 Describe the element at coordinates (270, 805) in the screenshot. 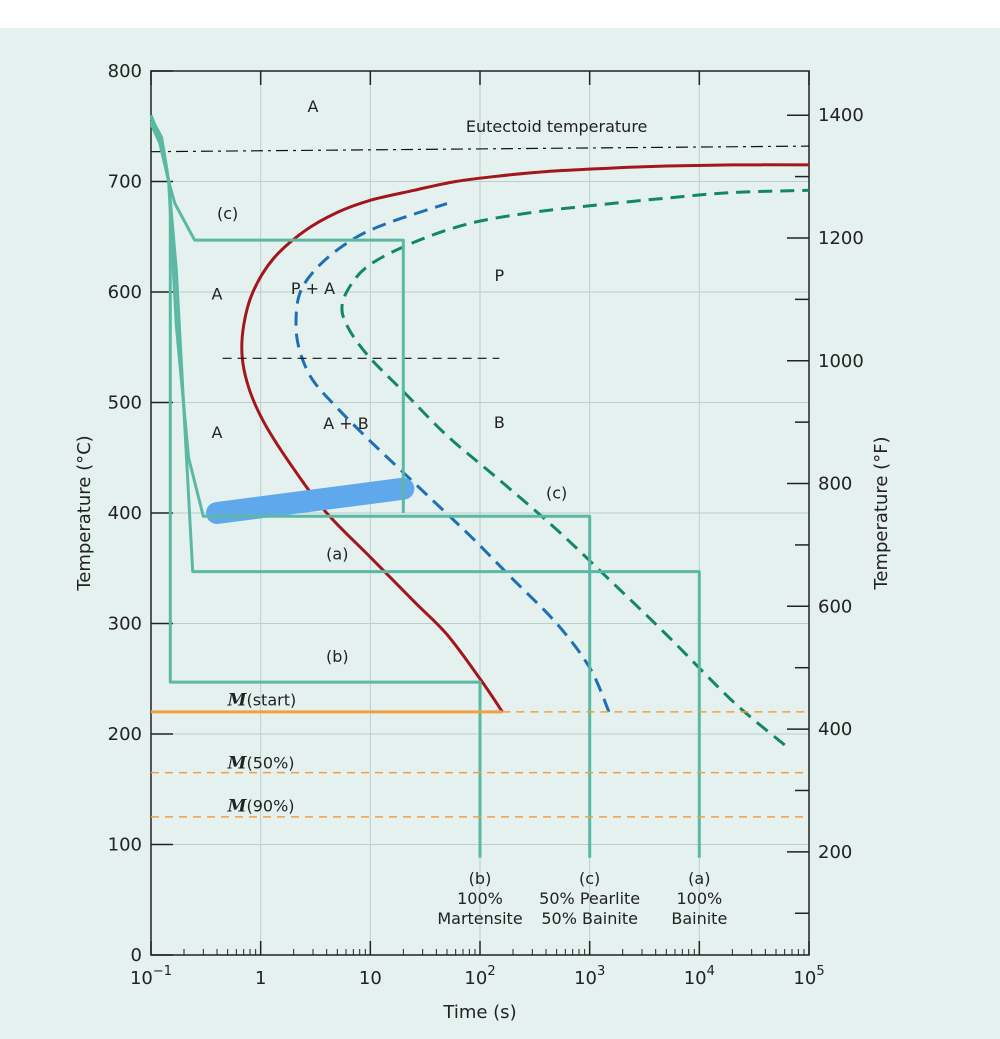

I see `m-label-text: (90%)` at that location.